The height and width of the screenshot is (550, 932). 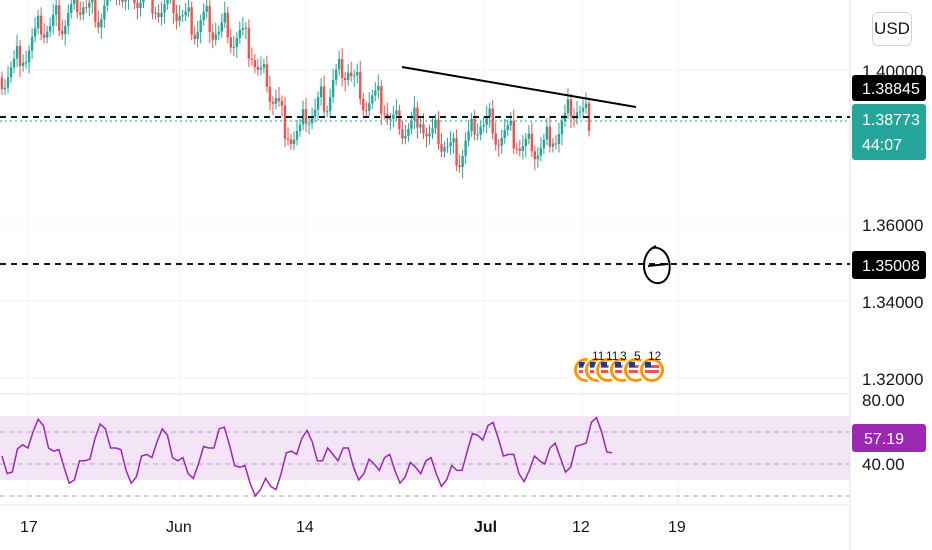 I want to click on time-tick: 14, so click(x=305, y=527).